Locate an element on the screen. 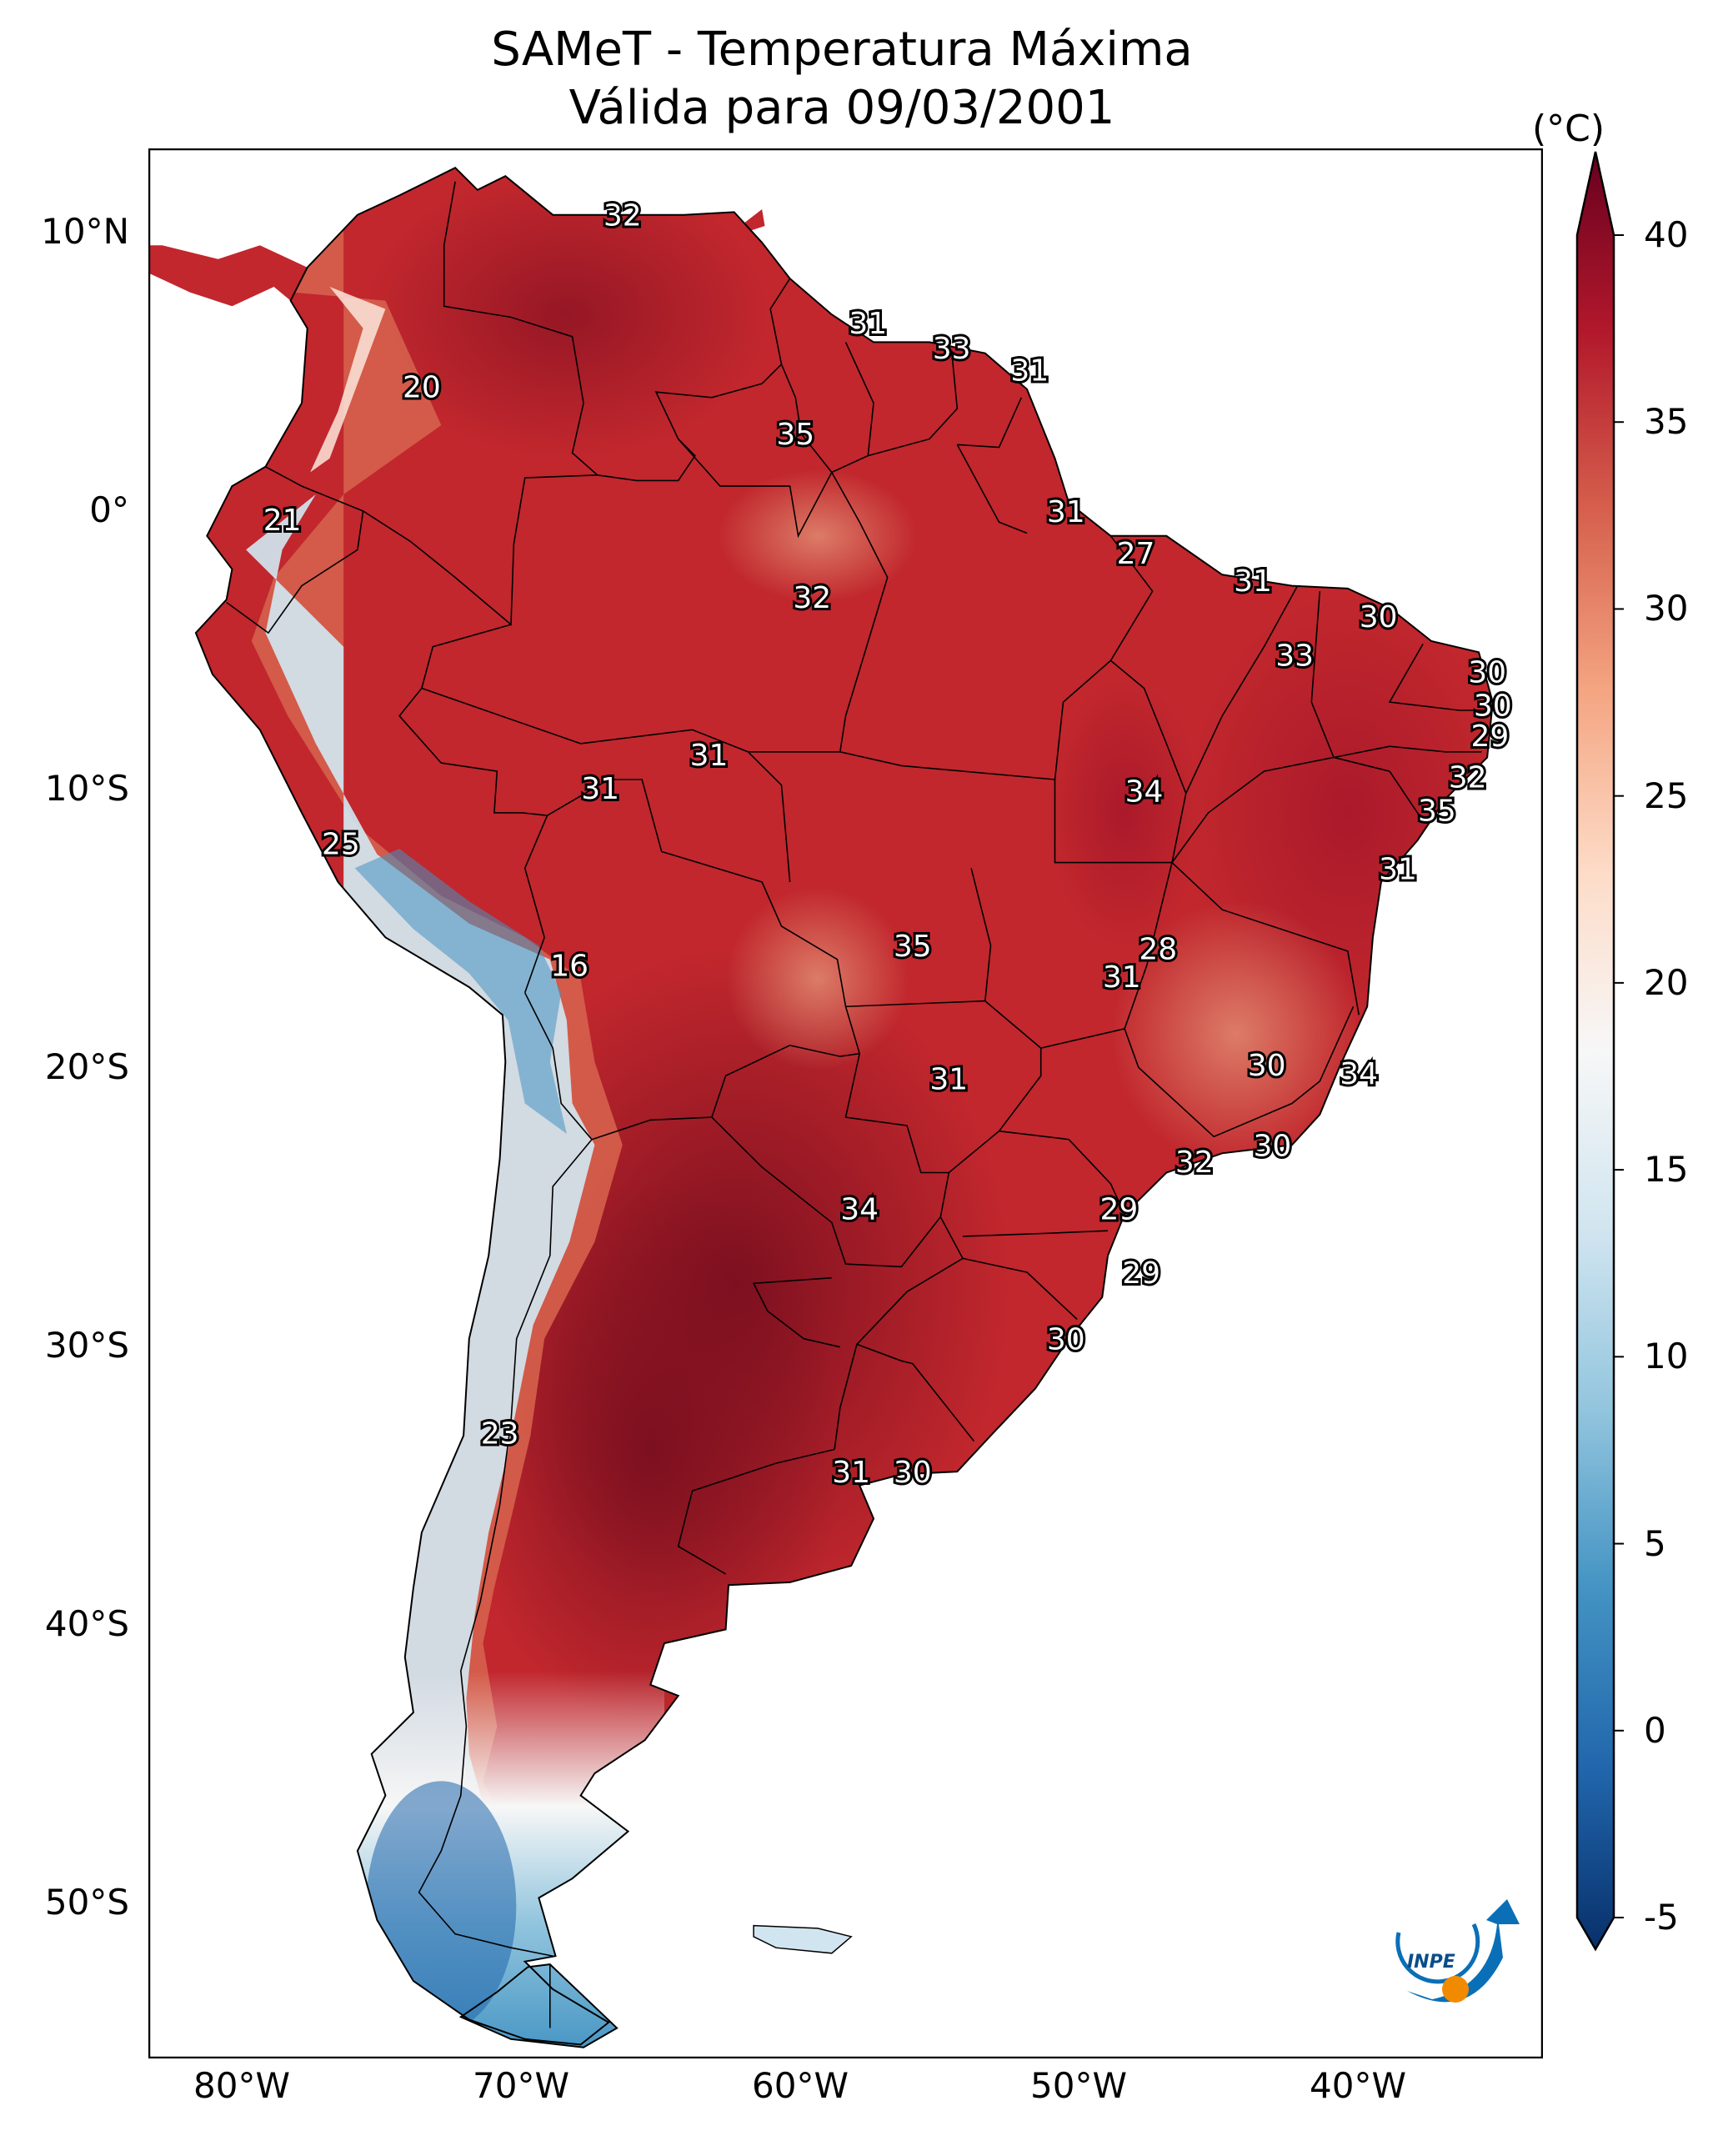 This screenshot has height=2156, width=1723. border-tocantins-south is located at coordinates (1113, 822).